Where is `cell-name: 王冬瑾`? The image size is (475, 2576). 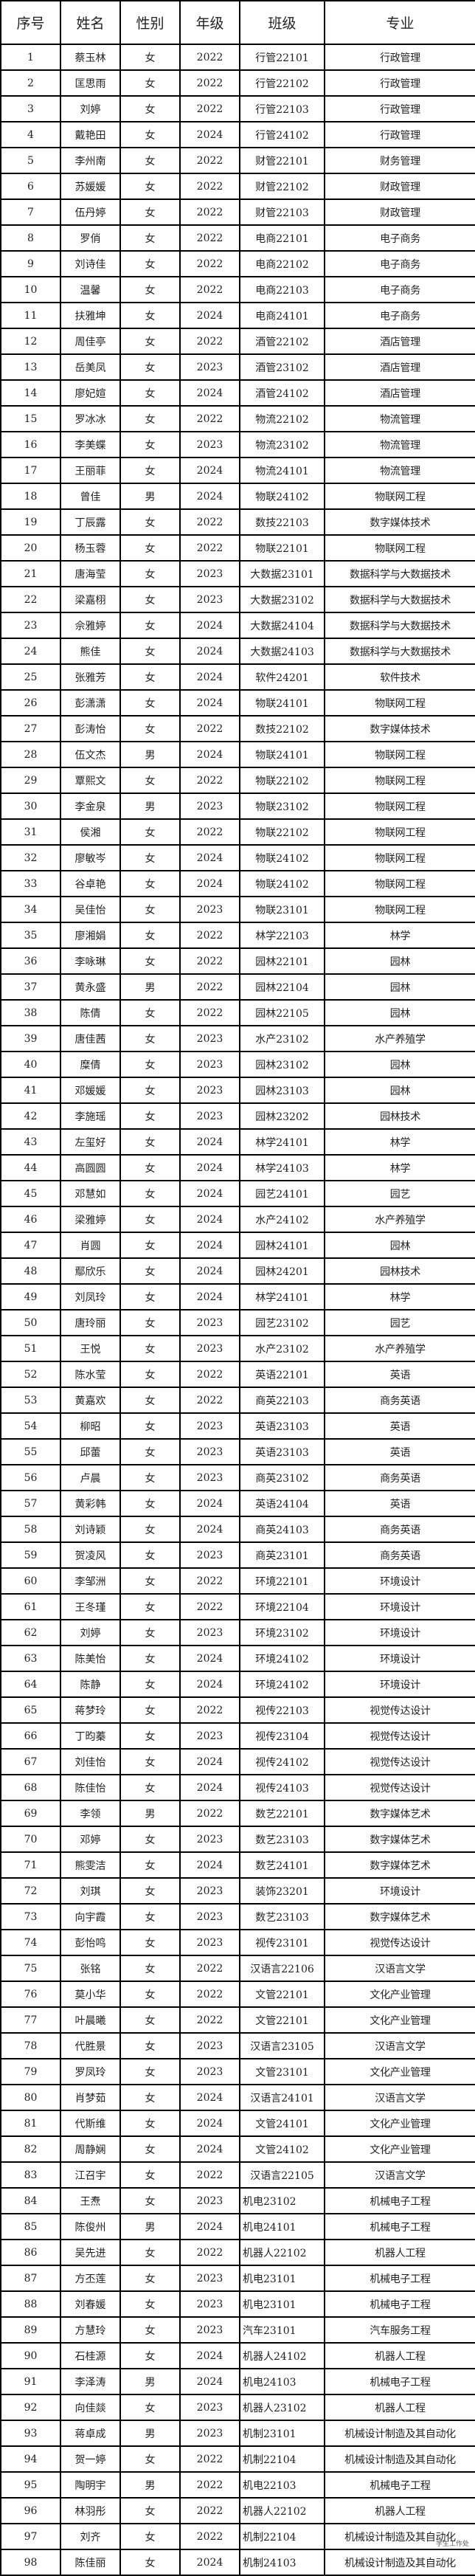 cell-name: 王冬瑾 is located at coordinates (90, 1607).